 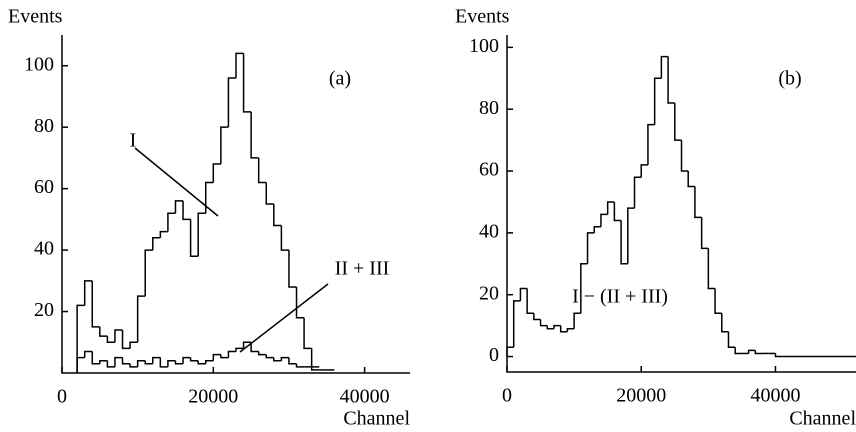 I want to click on y-tick-label: 40, so click(x=489, y=231).